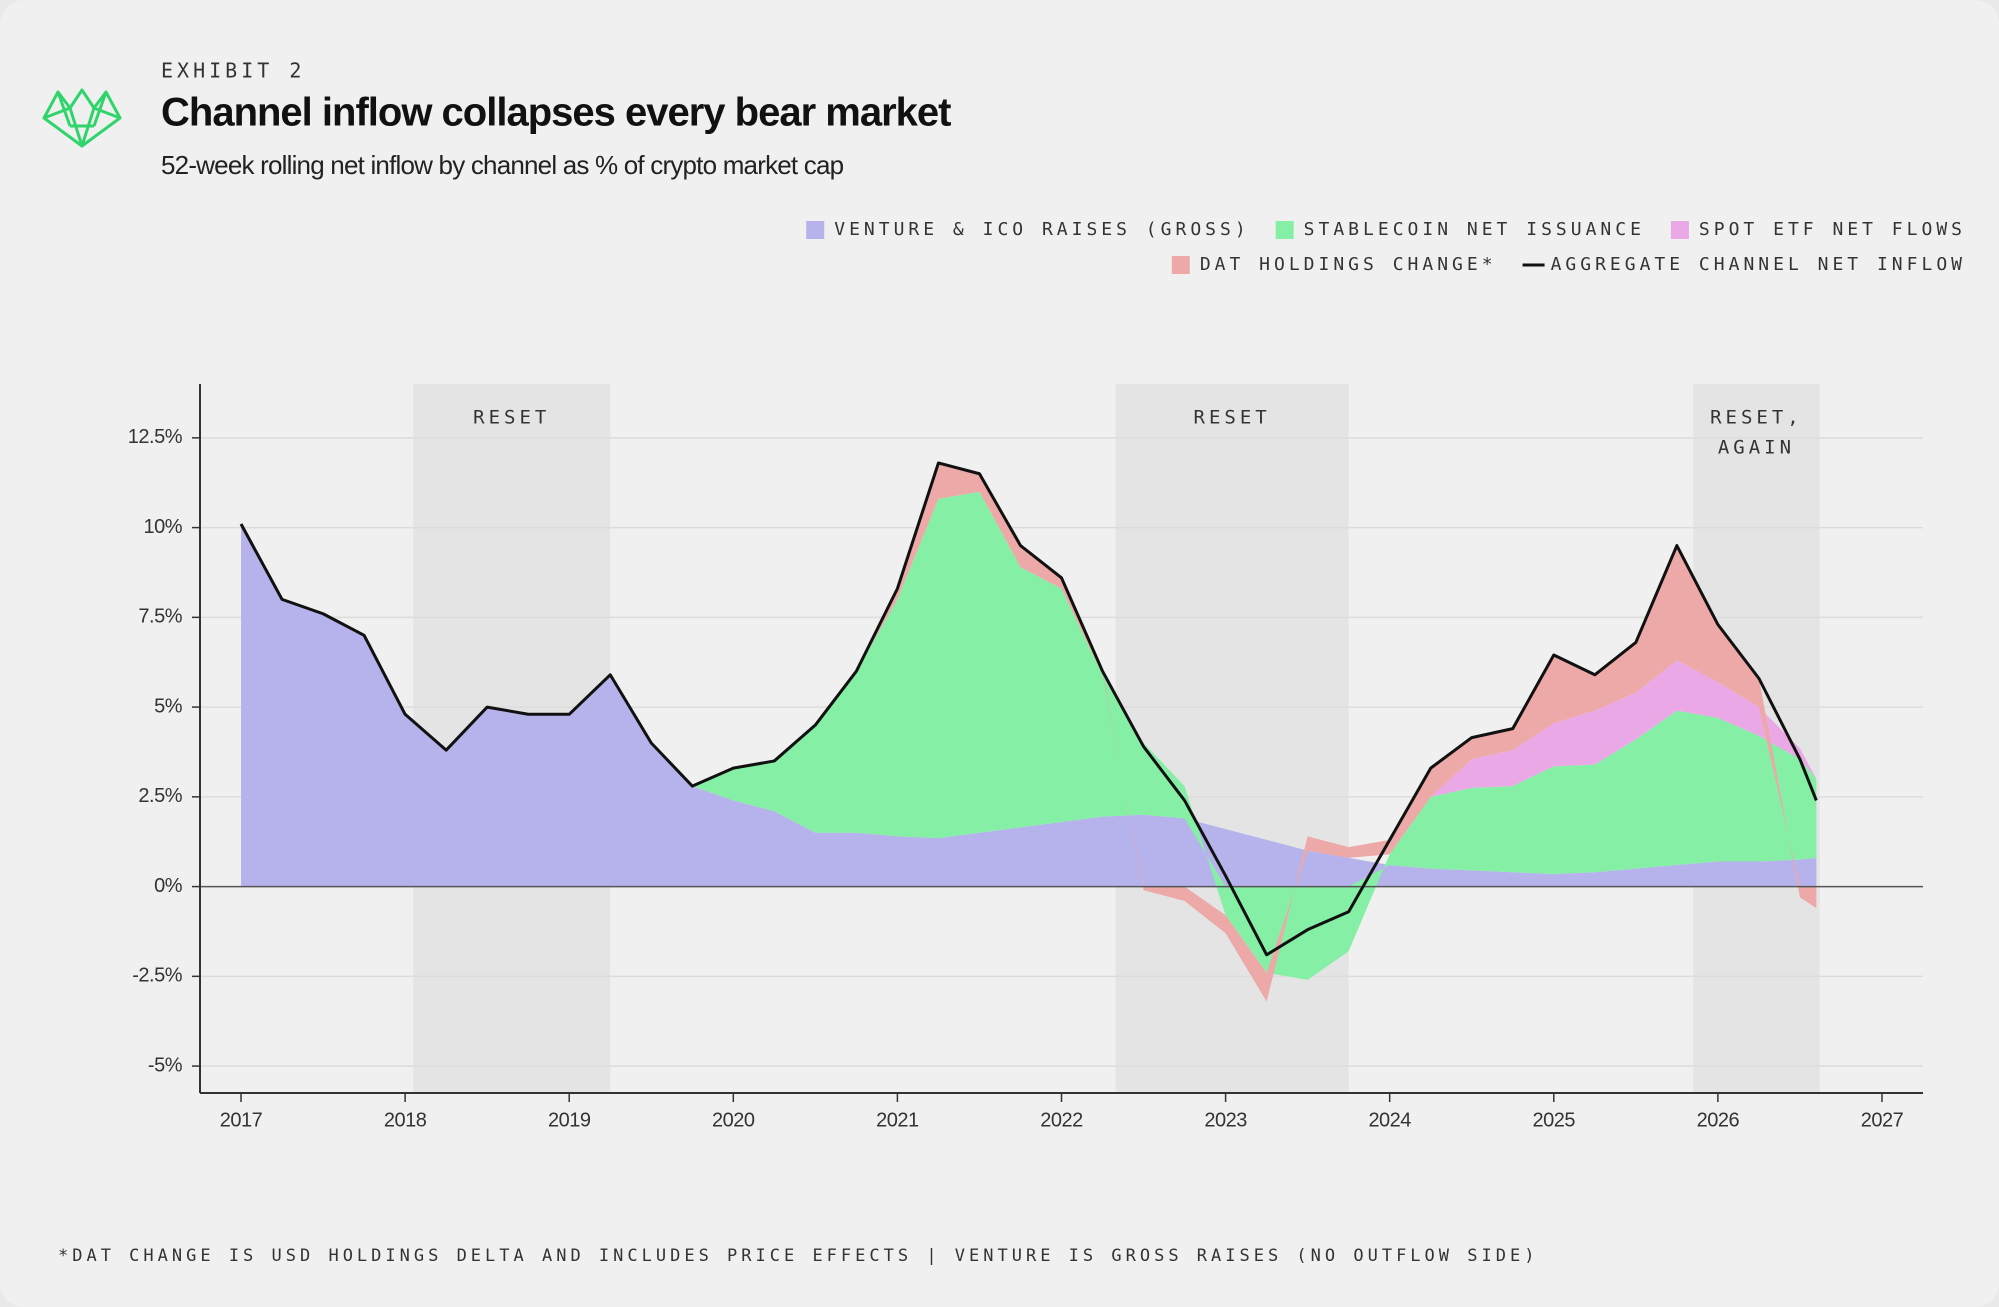  What do you see at coordinates (155, 437) in the screenshot?
I see `y-tick-label: 12.5%` at bounding box center [155, 437].